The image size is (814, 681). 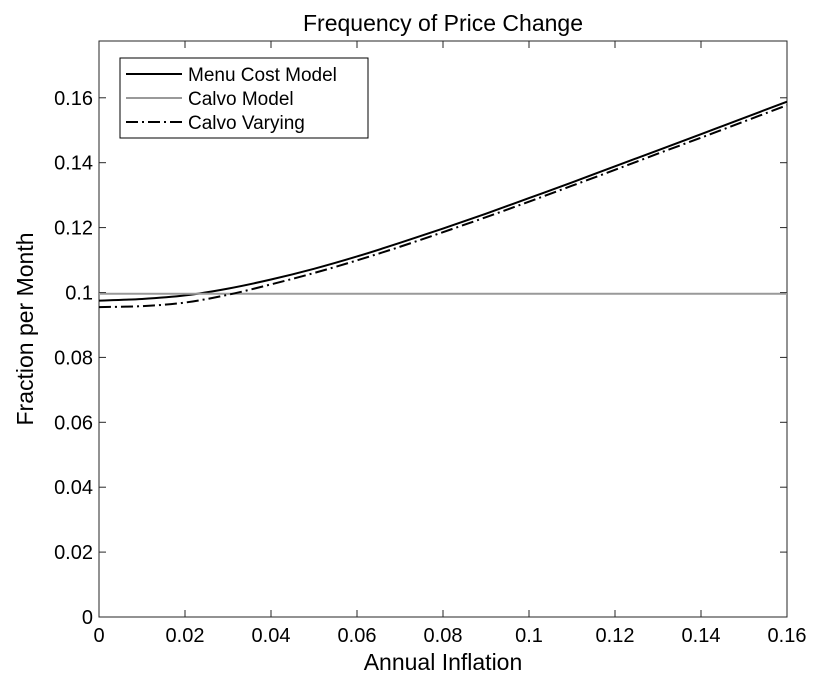 I want to click on legend-label-calvo: Calvo Model, so click(x=241, y=99).